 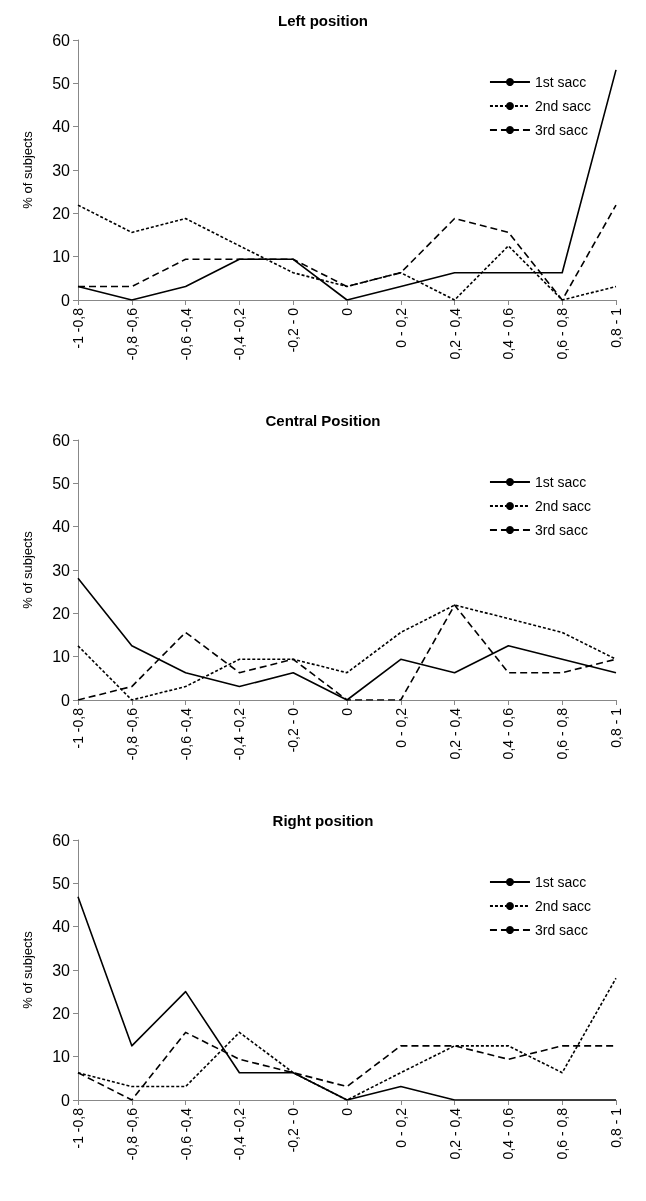 I want to click on chart-title: Central Position, so click(x=323, y=420).